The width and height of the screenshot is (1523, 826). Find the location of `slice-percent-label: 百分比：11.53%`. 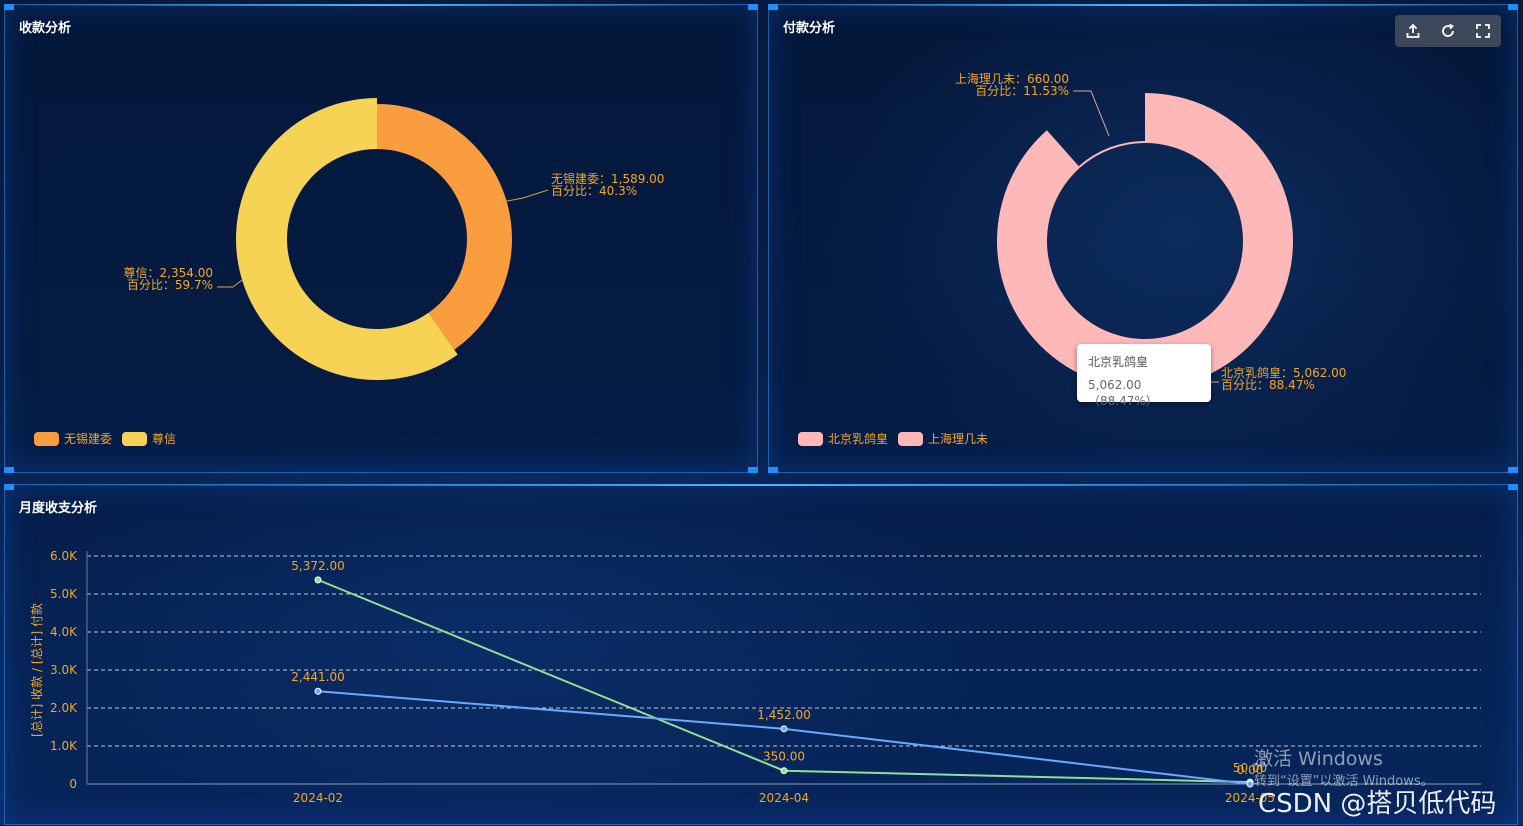

slice-percent-label: 百分比：11.53% is located at coordinates (1022, 91).